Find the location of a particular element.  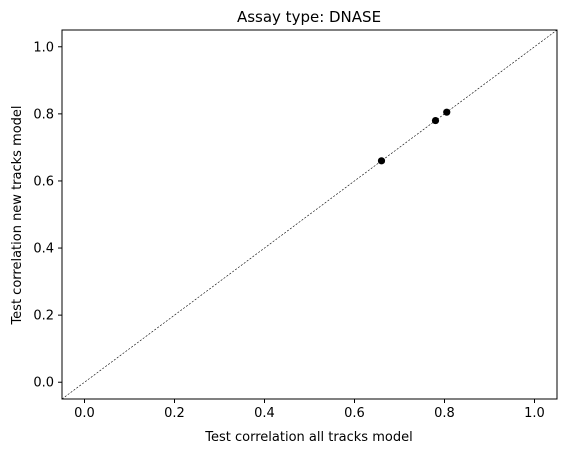

x-axis-ticks: 0.0 0.2 0.4 0.6 0.8 1.0 is located at coordinates (309, 410).